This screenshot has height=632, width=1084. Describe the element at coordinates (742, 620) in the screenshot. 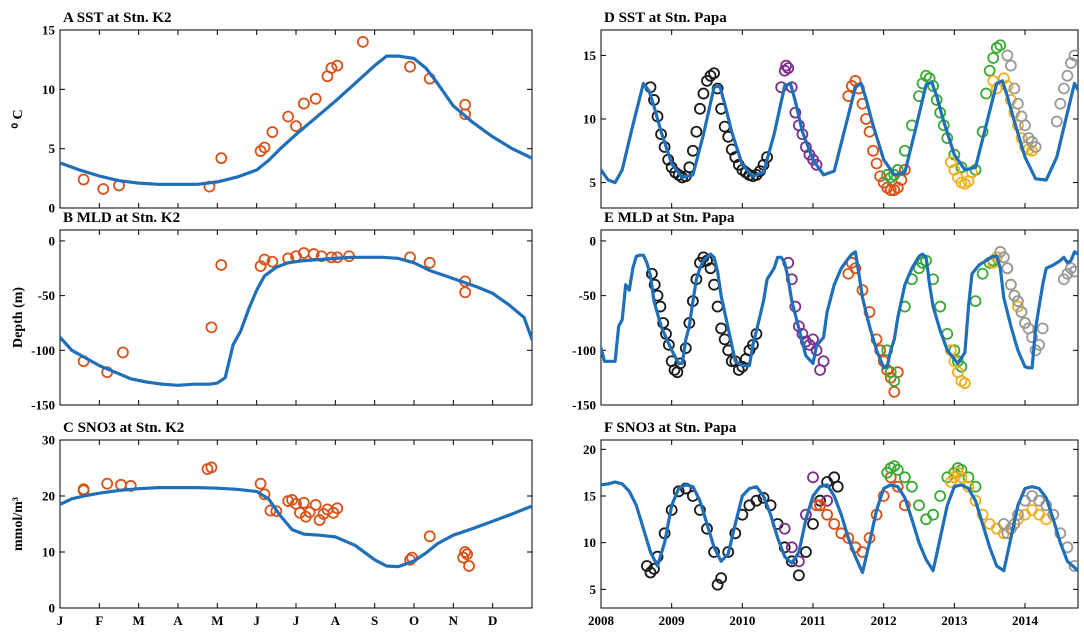

I see `x-tick-label: 2010` at that location.